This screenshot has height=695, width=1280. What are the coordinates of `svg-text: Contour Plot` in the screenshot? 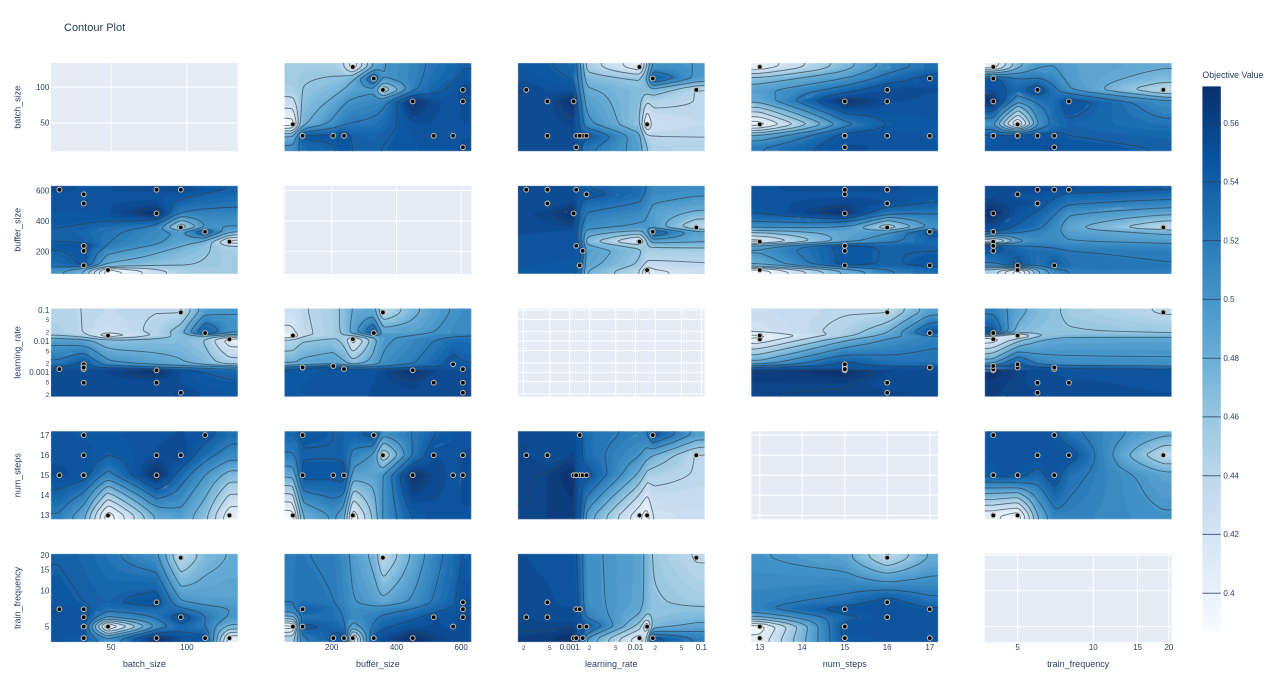 It's located at (94, 28).